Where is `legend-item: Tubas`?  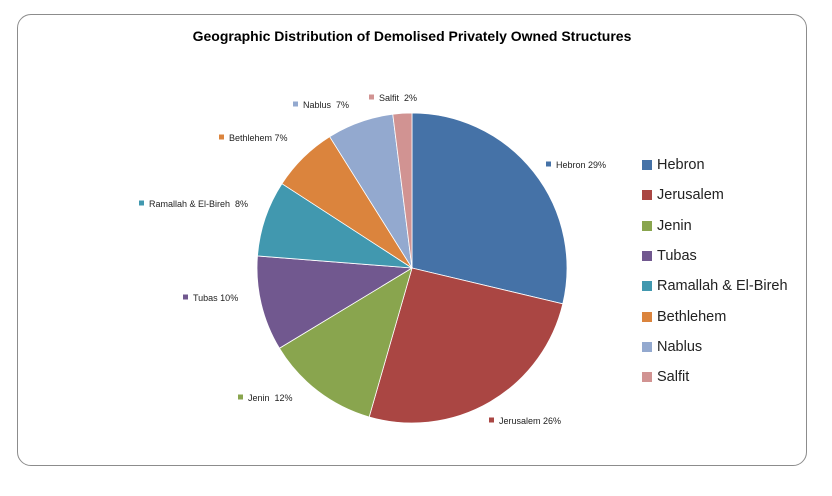
legend-item: Tubas is located at coordinates (715, 256).